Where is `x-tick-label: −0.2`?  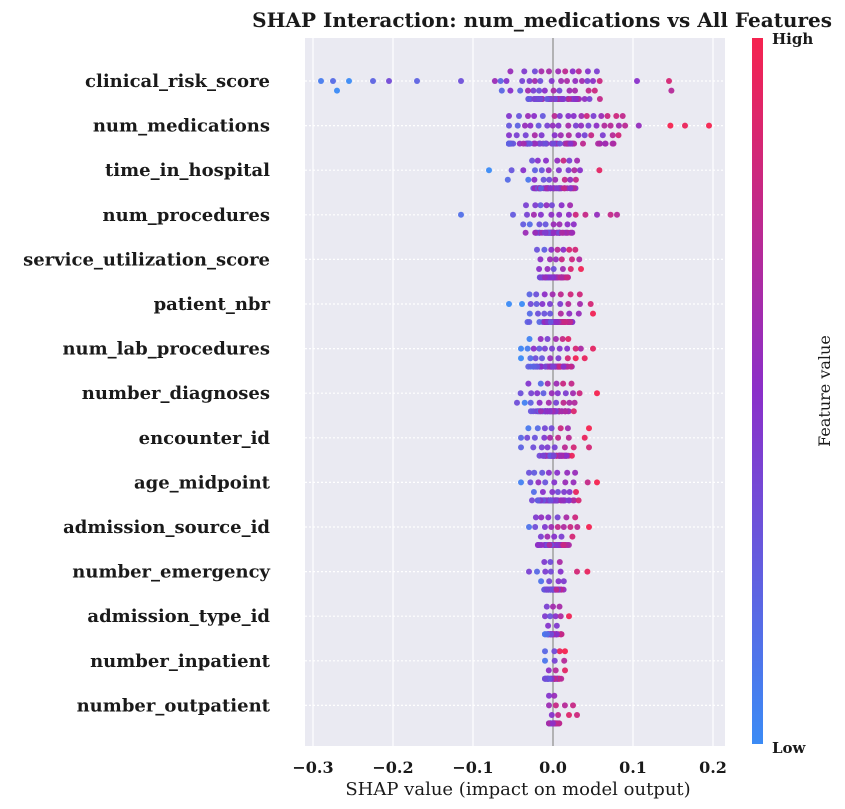
x-tick-label: −0.2 is located at coordinates (392, 767).